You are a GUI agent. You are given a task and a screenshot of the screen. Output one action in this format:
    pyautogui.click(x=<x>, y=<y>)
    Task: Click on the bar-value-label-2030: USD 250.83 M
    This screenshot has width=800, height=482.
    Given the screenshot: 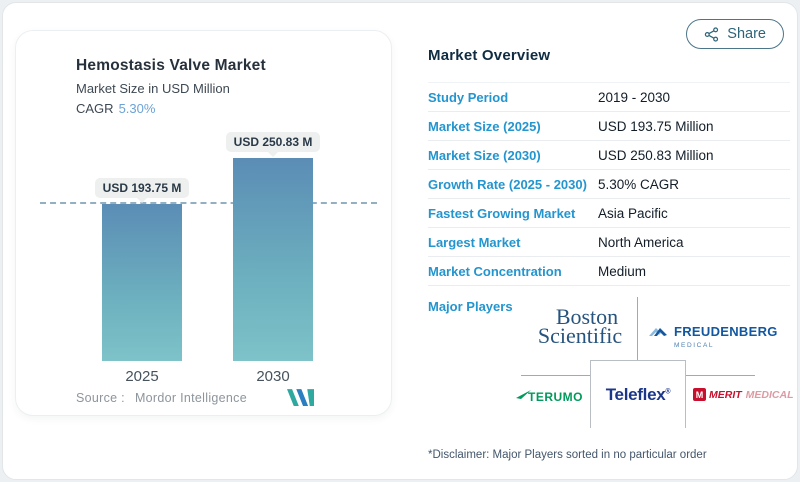 What is the action you would take?
    pyautogui.click(x=273, y=142)
    